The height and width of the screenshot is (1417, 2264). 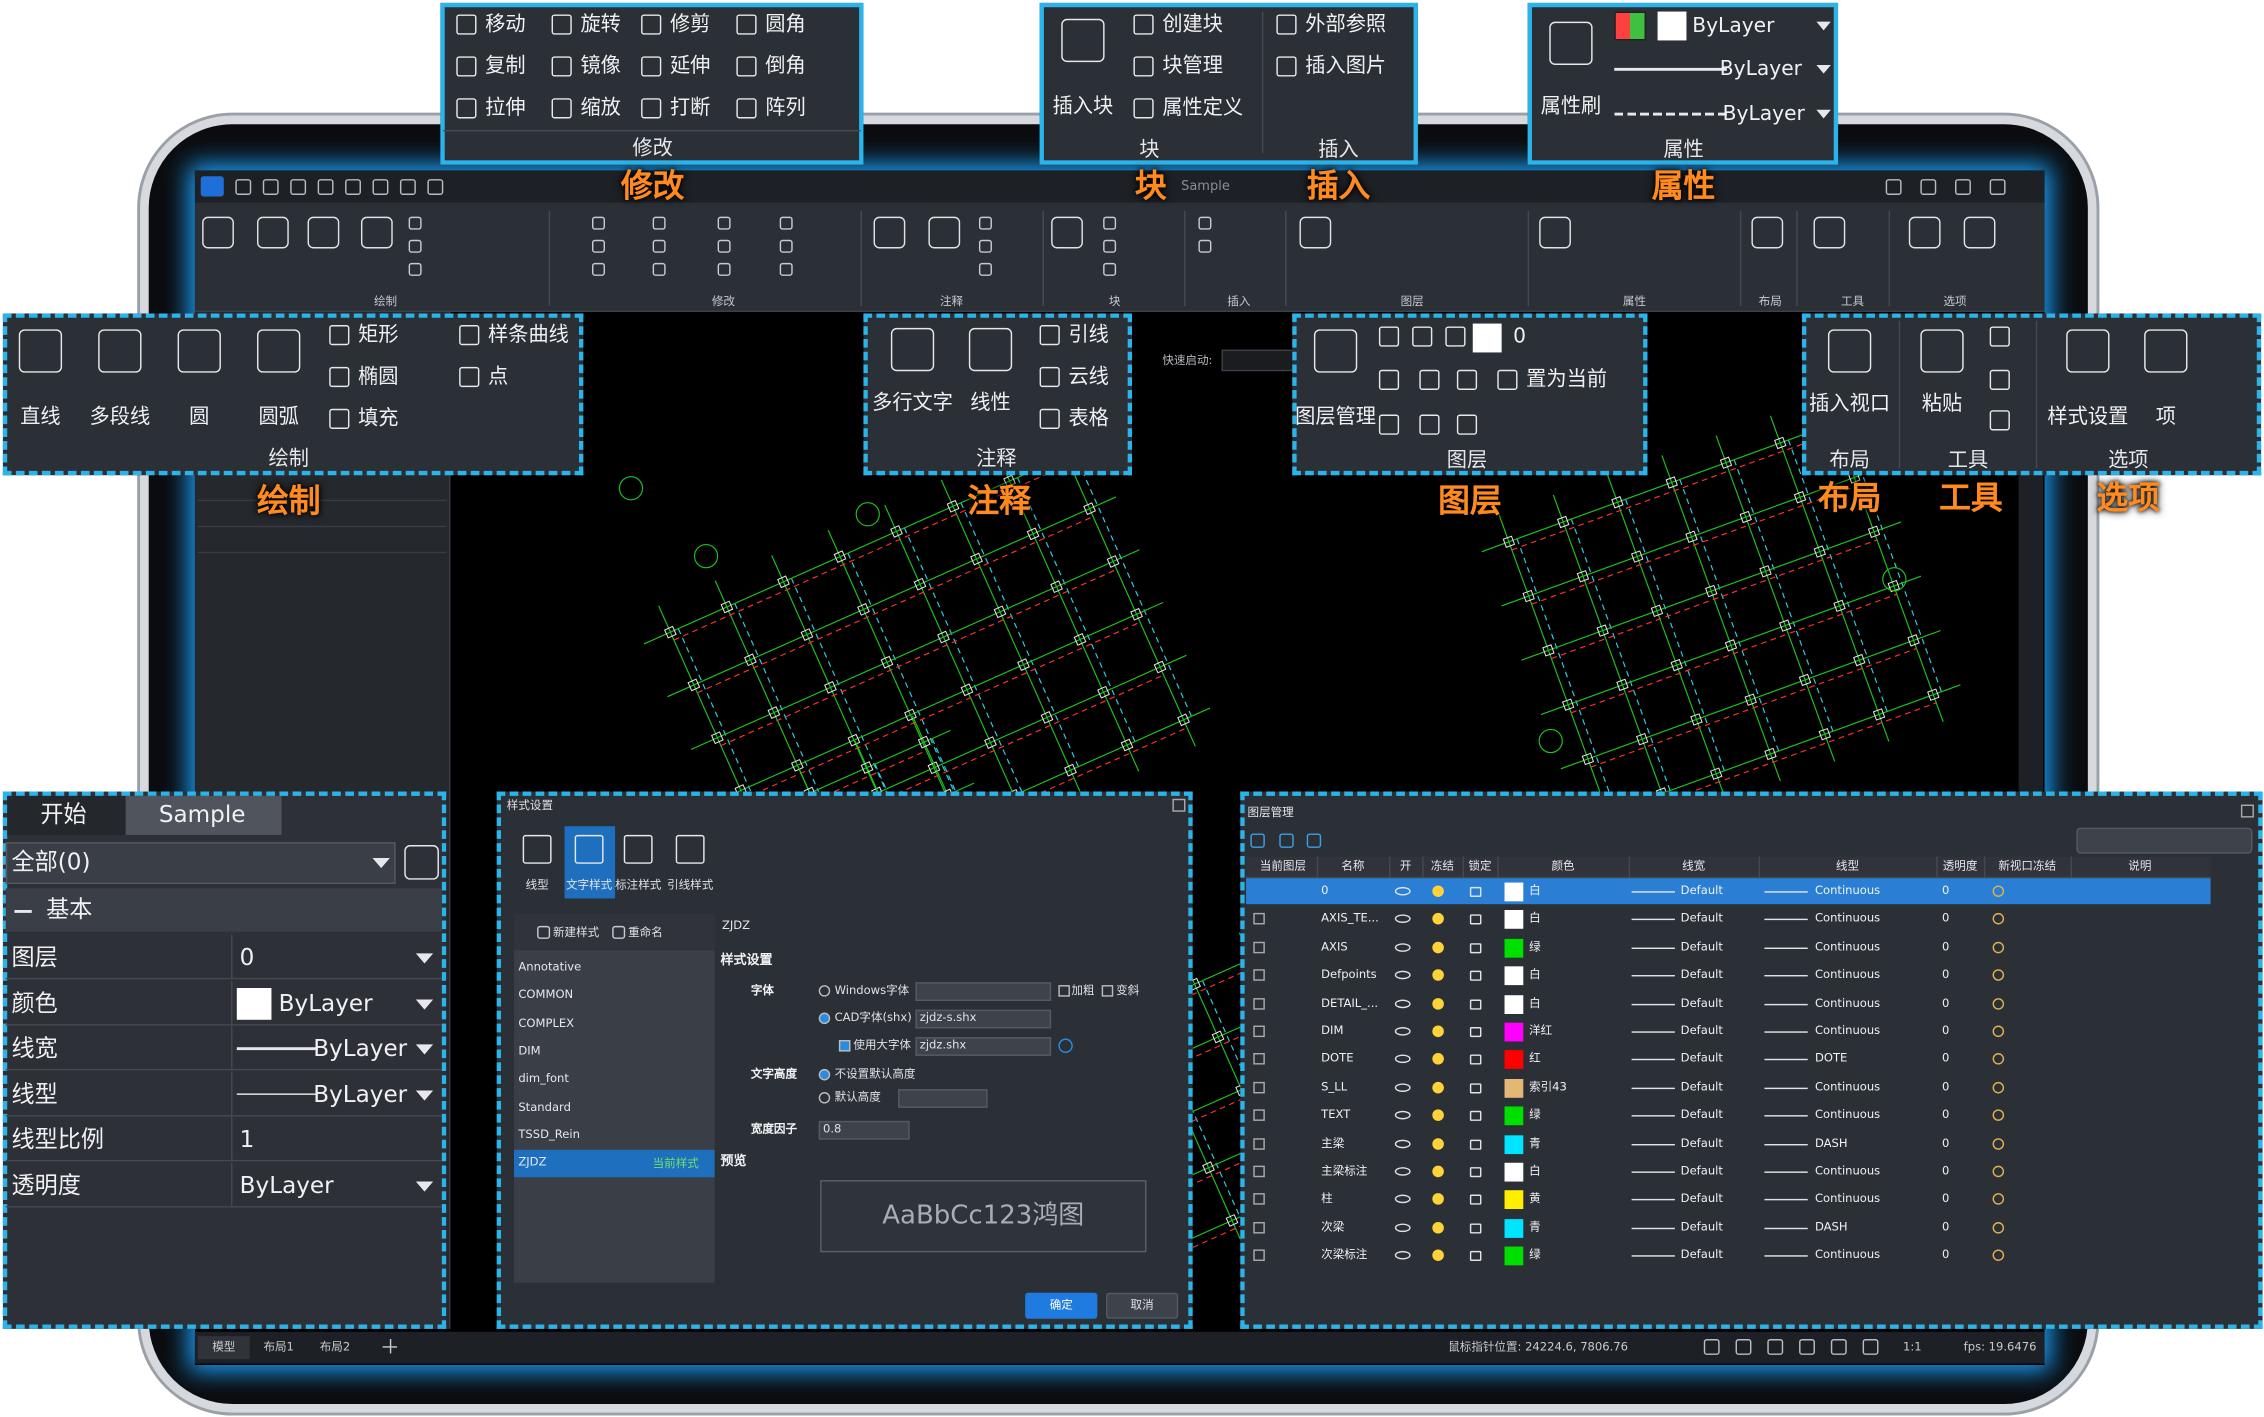 What do you see at coordinates (1476, 948) in the screenshot?
I see `lock-icon` at bounding box center [1476, 948].